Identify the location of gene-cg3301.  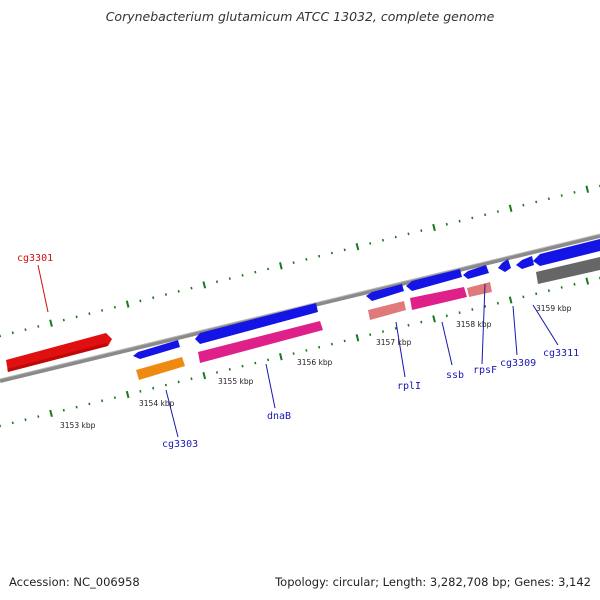
(59, 352).